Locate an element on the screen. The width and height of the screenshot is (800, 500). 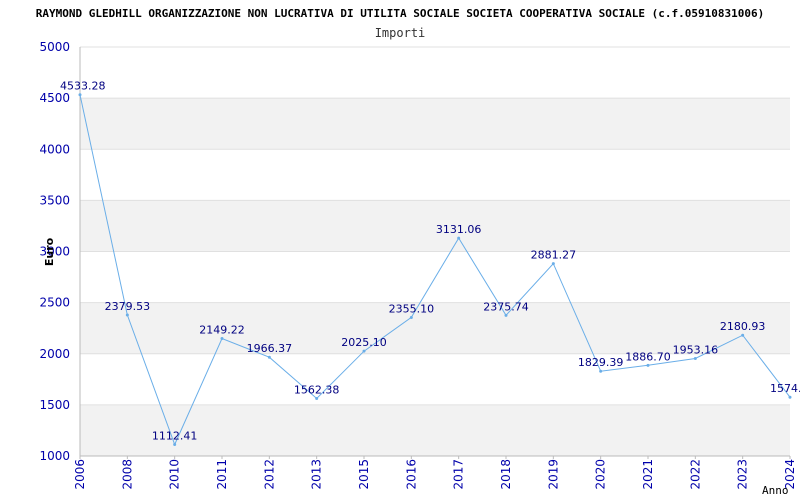
y-tick-label: 3000 is located at coordinates (54, 252).